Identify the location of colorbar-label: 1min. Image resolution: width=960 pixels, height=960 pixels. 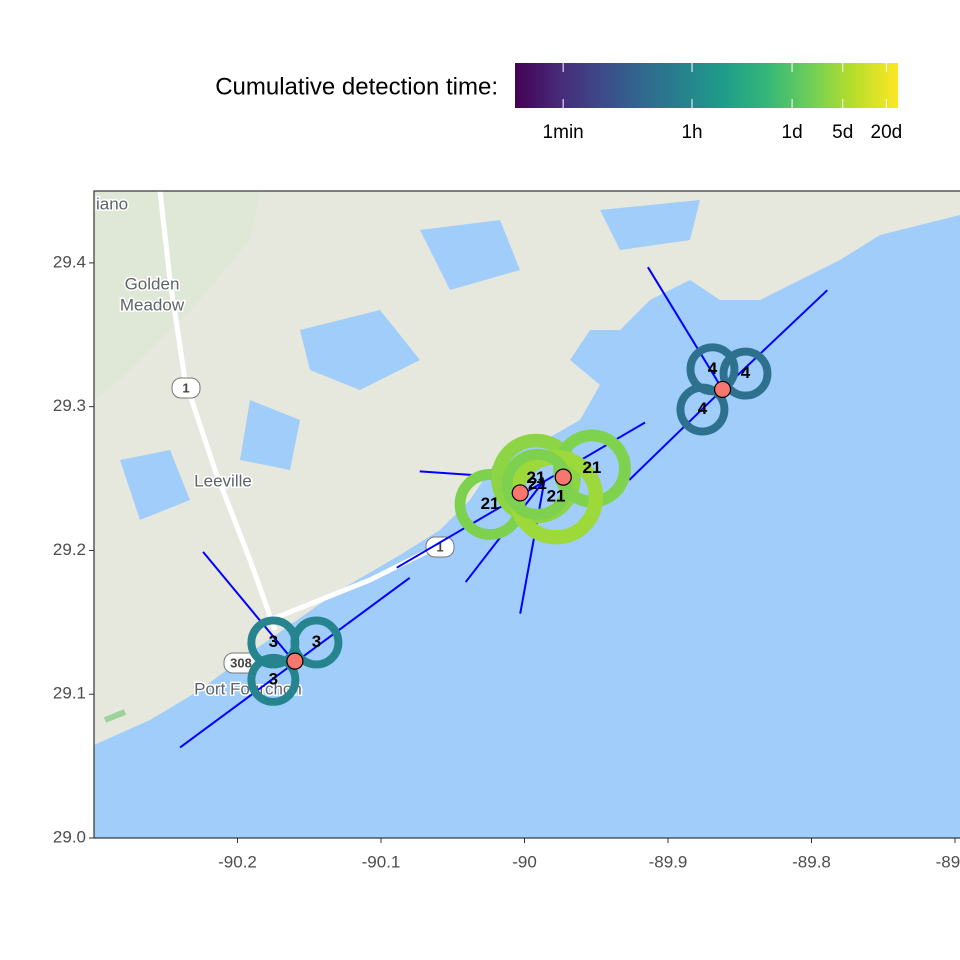
(563, 132).